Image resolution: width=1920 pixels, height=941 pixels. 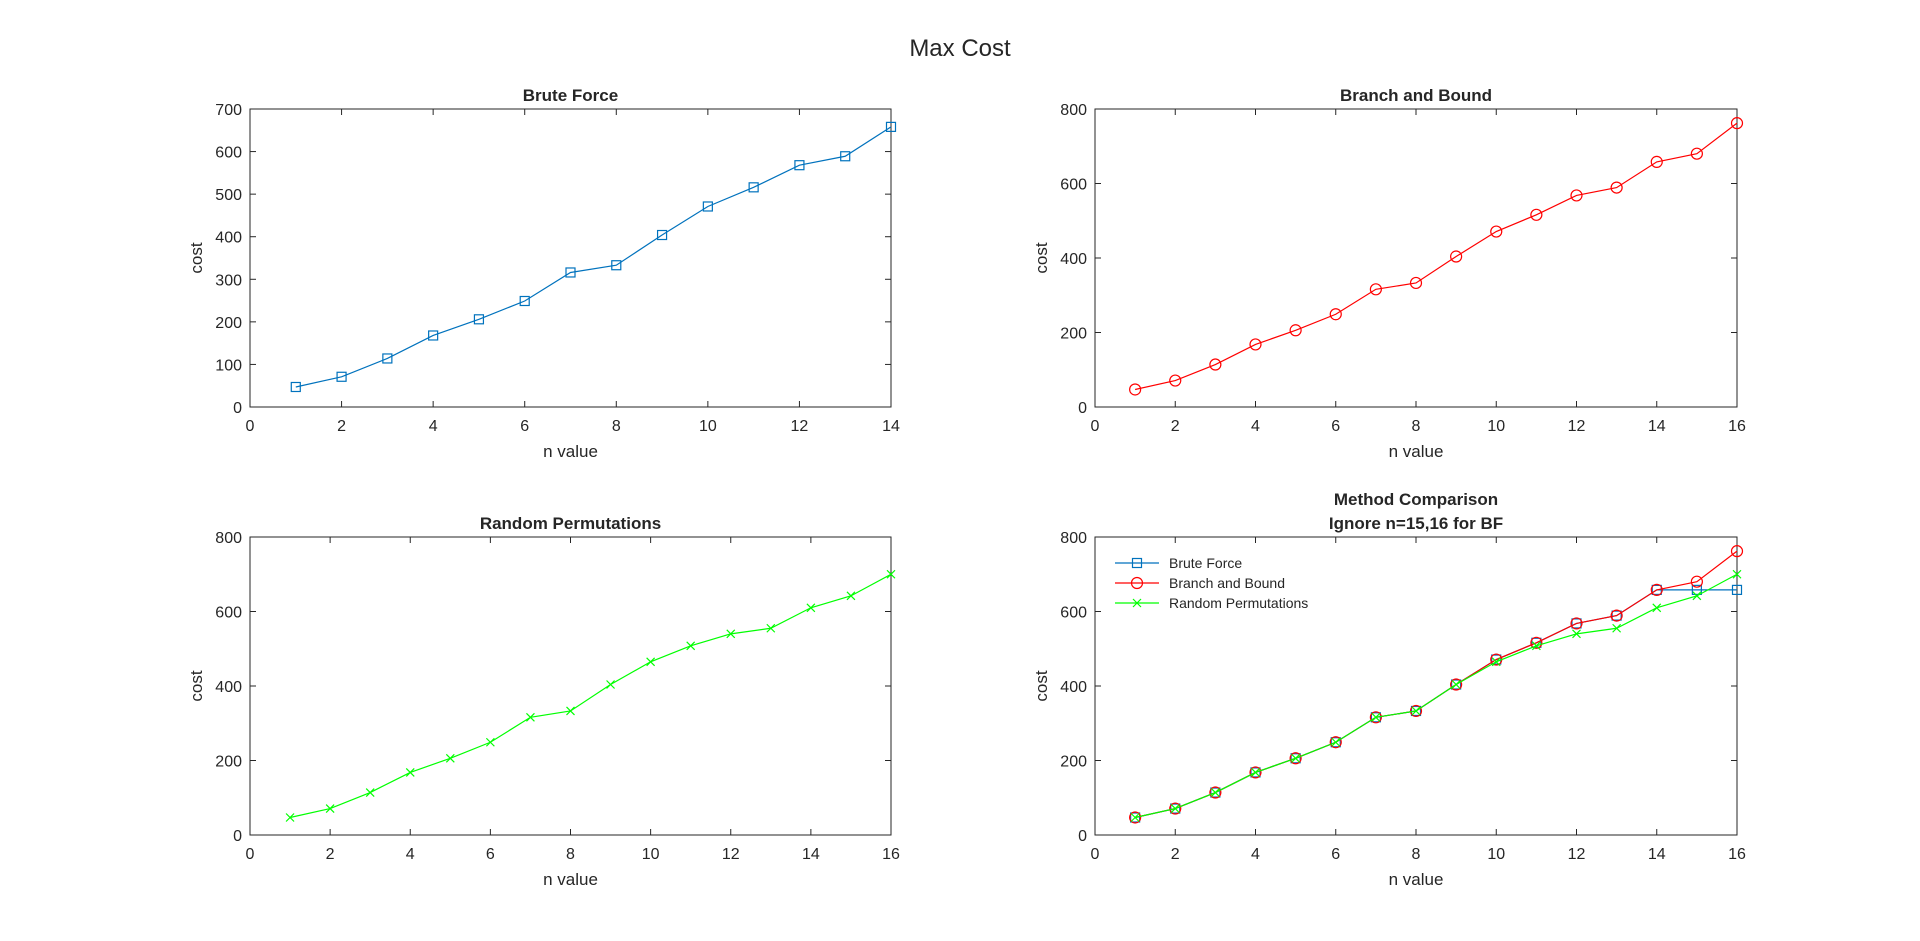 I want to click on subplot-title: Method Comparison, so click(x=1416, y=499).